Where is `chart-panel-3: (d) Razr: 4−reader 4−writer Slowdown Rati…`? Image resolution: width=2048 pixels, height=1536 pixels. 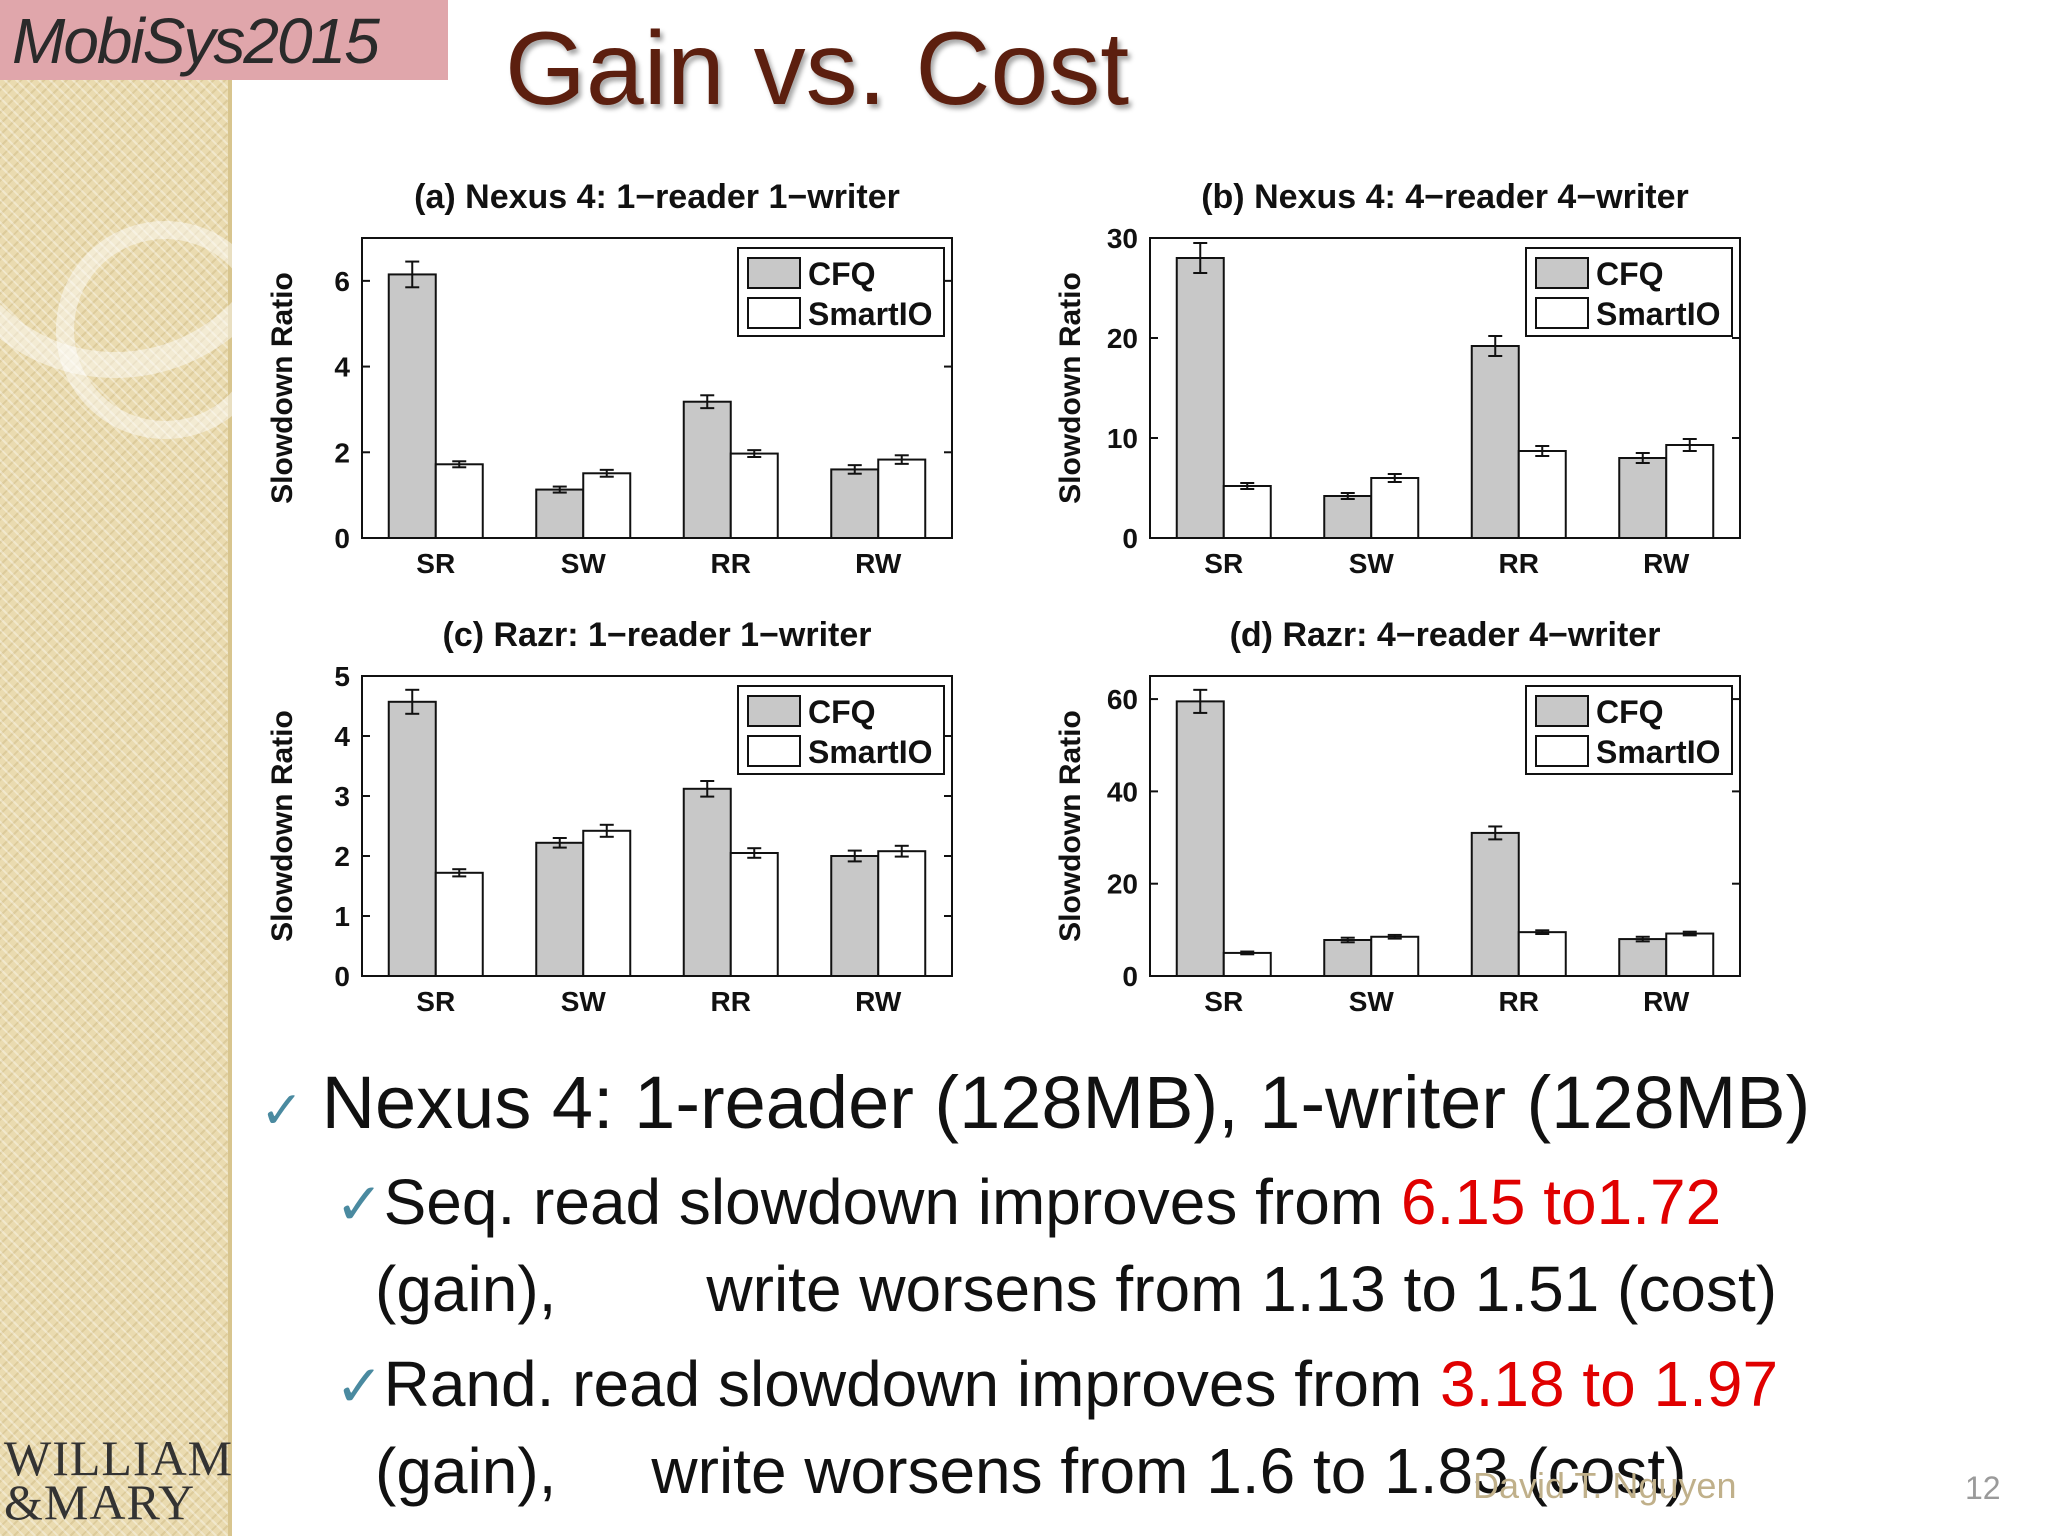 chart-panel-3: (d) Razr: 4−reader 4−writer Slowdown Rati… is located at coordinates (1397, 816).